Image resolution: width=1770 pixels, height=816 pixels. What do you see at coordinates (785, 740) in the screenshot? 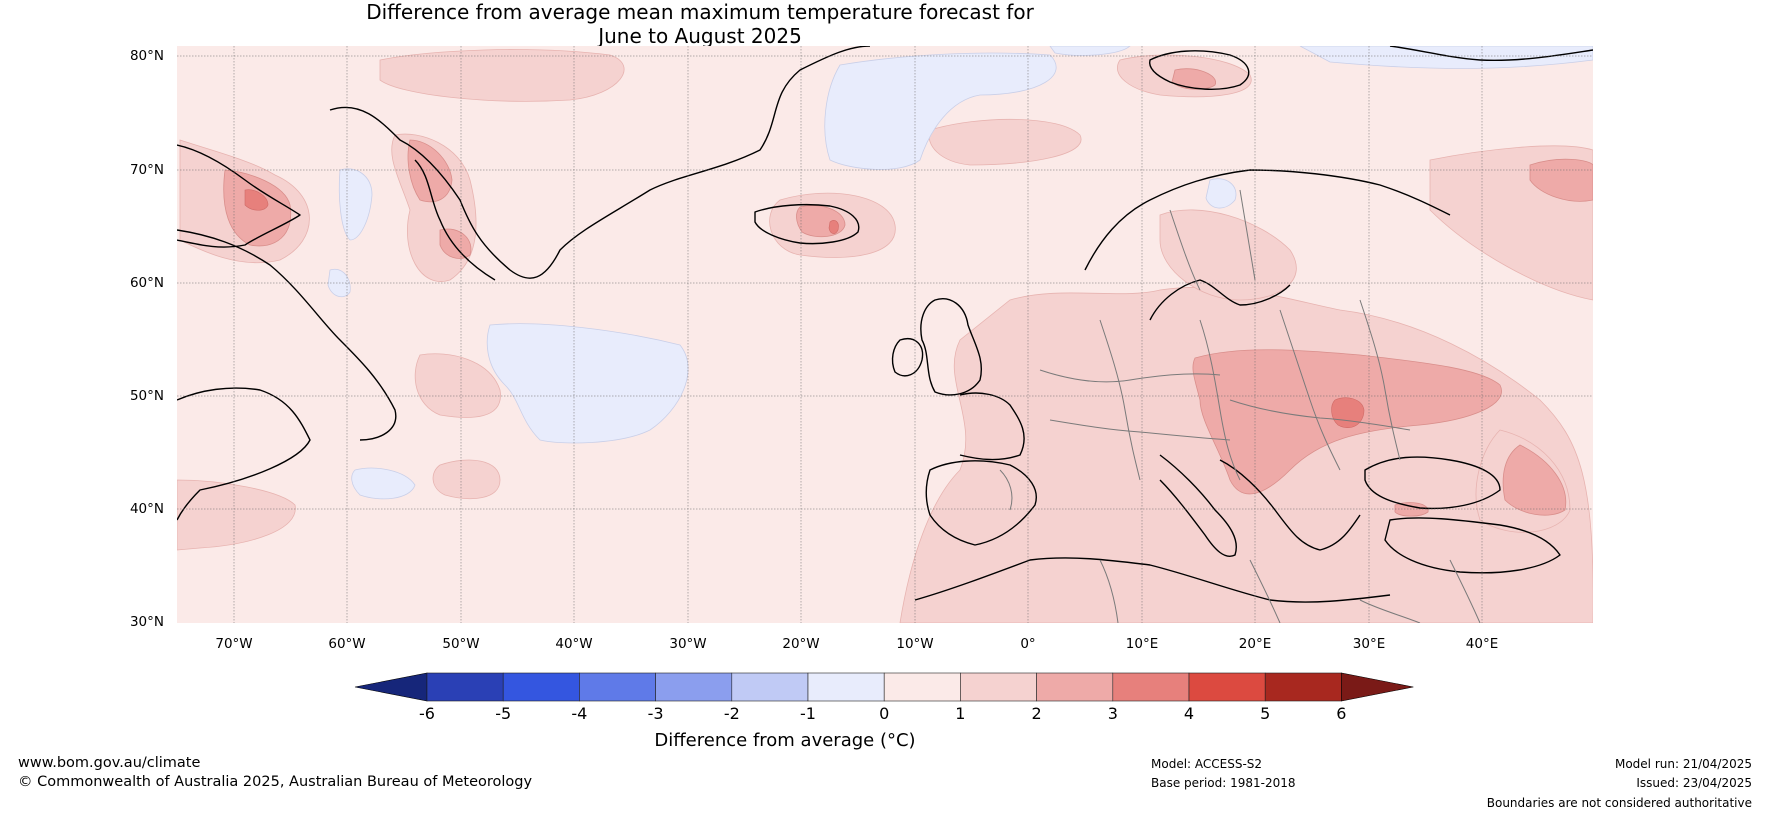
I see `colorbar-title: Difference from average (°C)` at bounding box center [785, 740].